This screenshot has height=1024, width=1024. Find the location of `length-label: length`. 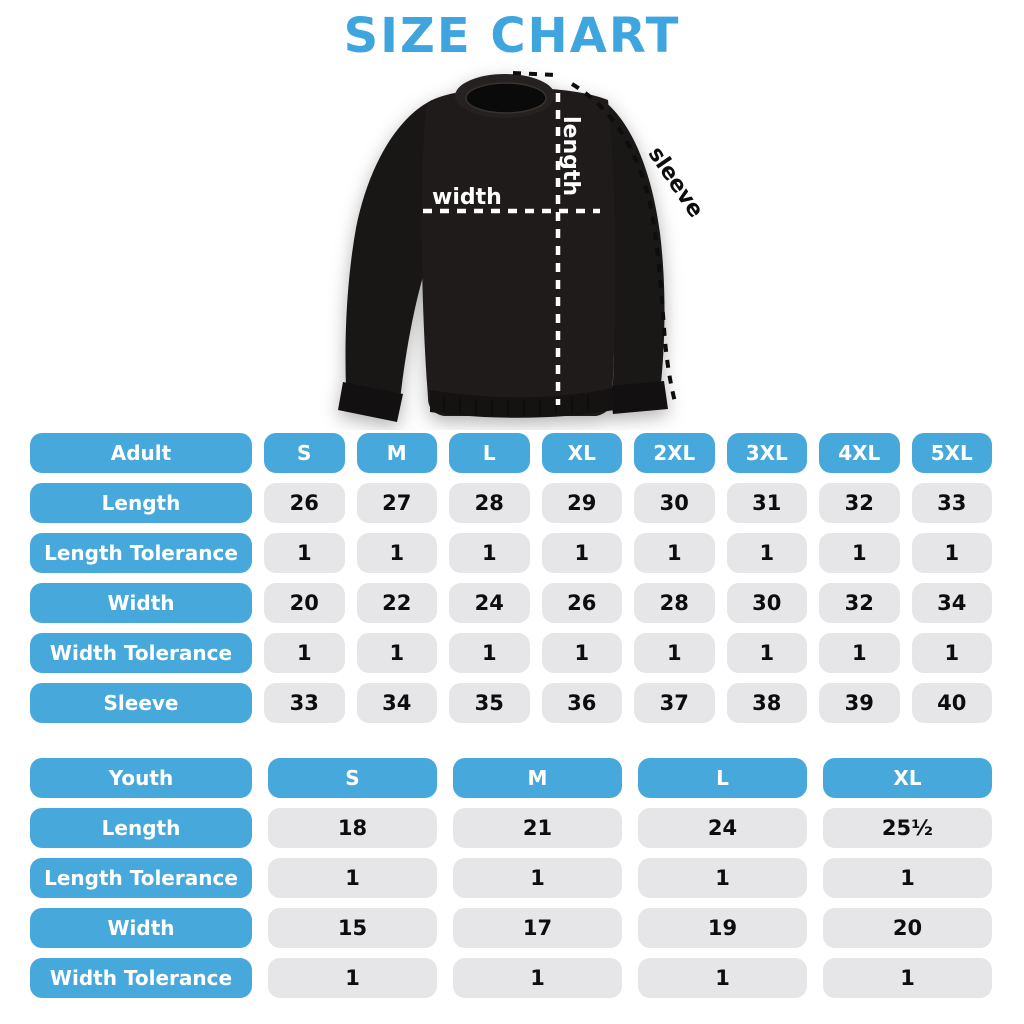

length-label: length is located at coordinates (570, 156).